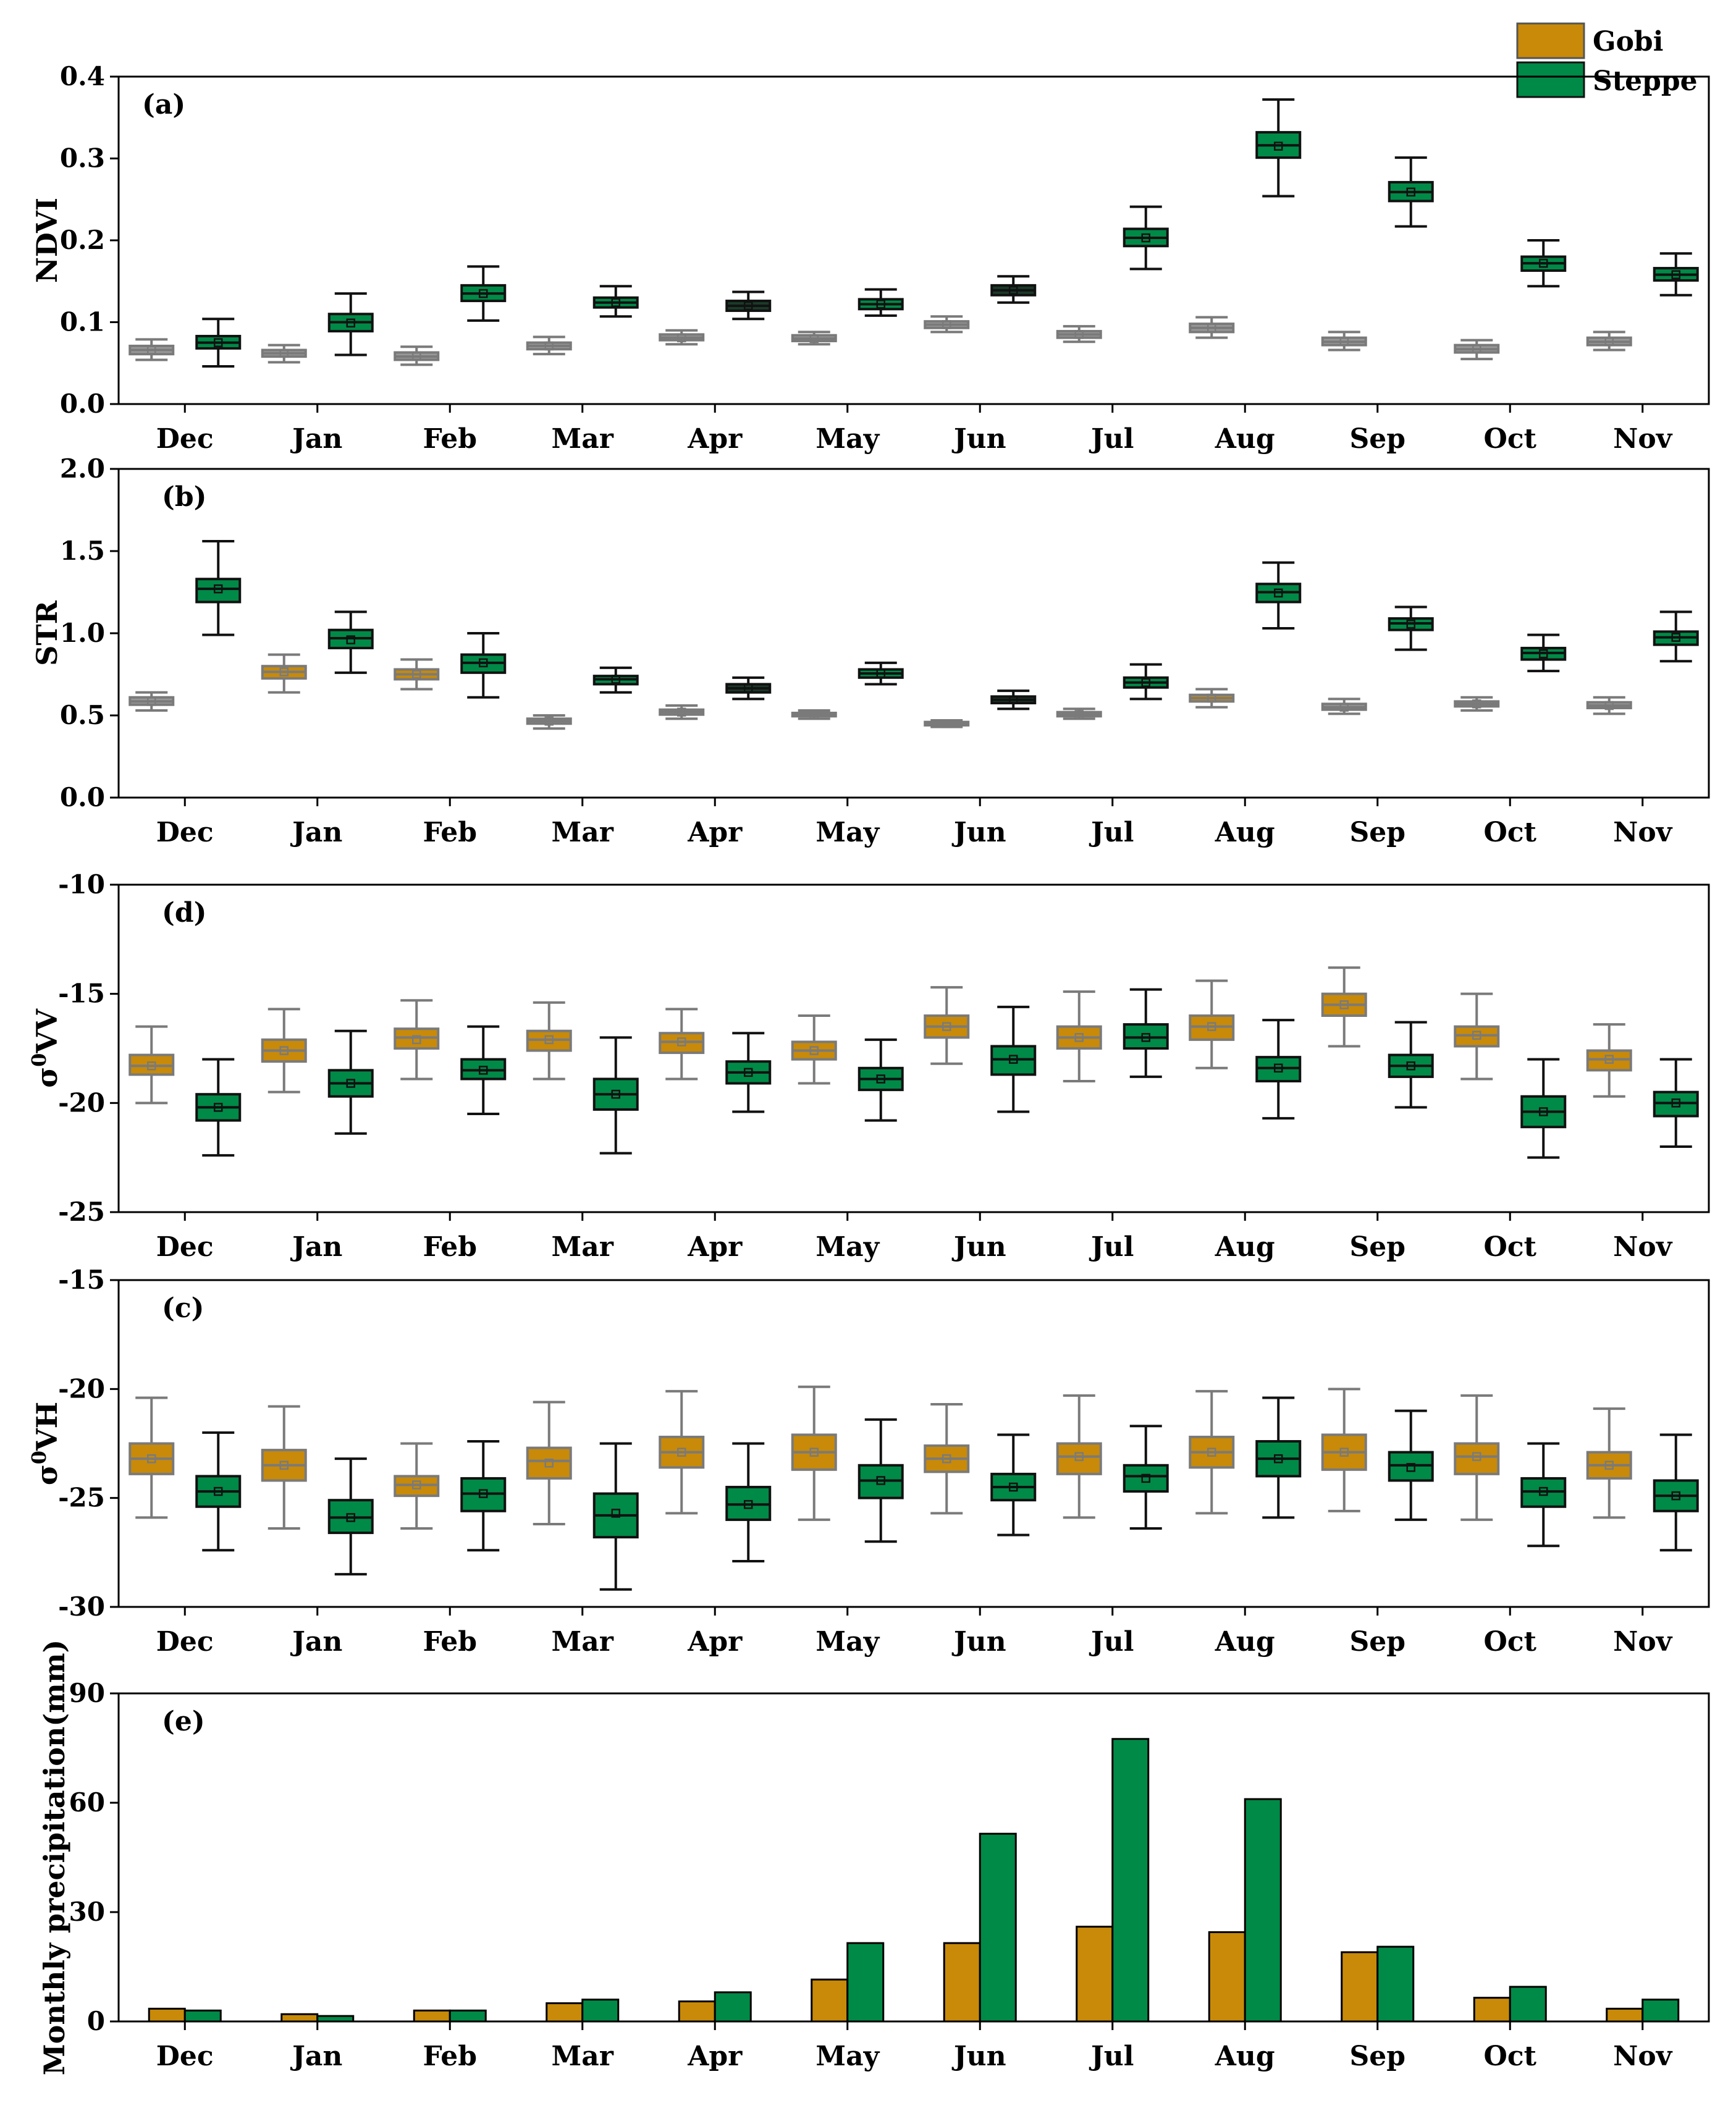  I want to click on x-tick-label-str: Aug, so click(1245, 833).